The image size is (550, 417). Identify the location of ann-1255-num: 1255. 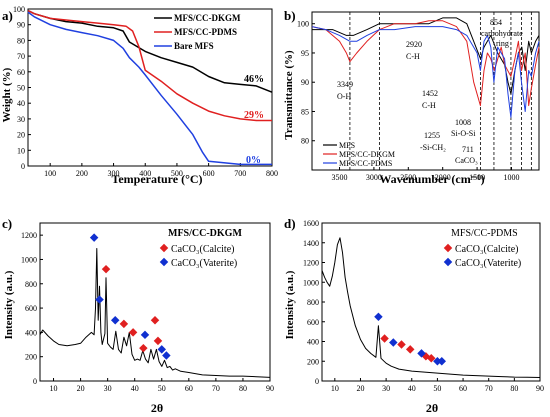
(432, 135).